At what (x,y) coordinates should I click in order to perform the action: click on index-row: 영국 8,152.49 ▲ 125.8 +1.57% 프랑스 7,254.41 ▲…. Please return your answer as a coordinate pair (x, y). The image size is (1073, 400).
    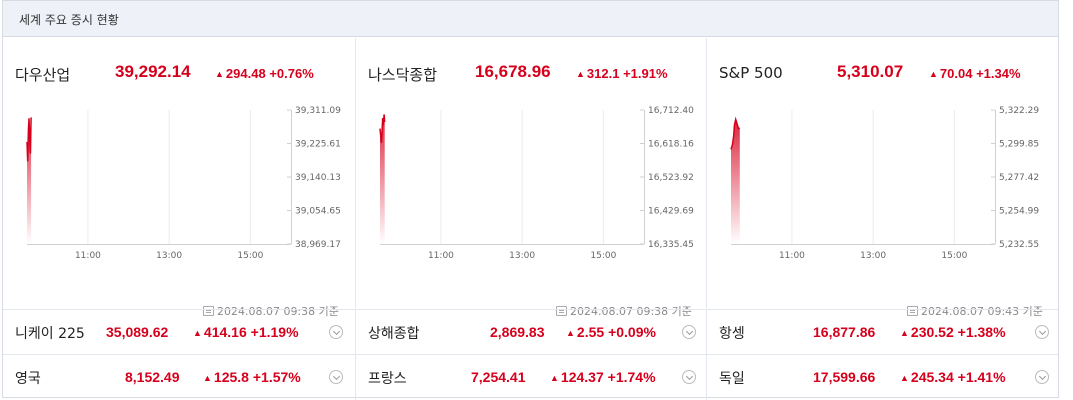
    Looking at the image, I should click on (531, 377).